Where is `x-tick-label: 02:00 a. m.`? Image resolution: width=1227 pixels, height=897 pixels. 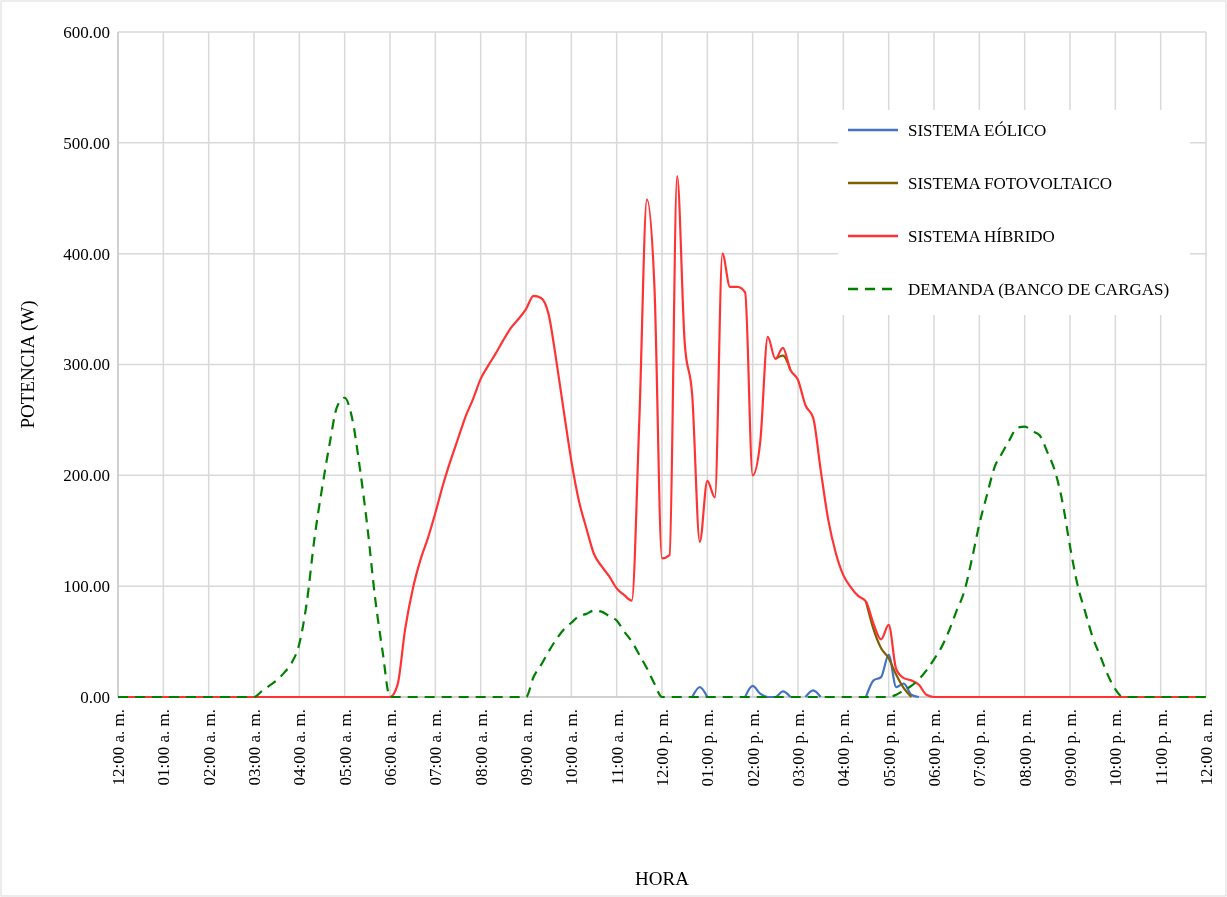
x-tick-label: 02:00 a. m. is located at coordinates (209, 747).